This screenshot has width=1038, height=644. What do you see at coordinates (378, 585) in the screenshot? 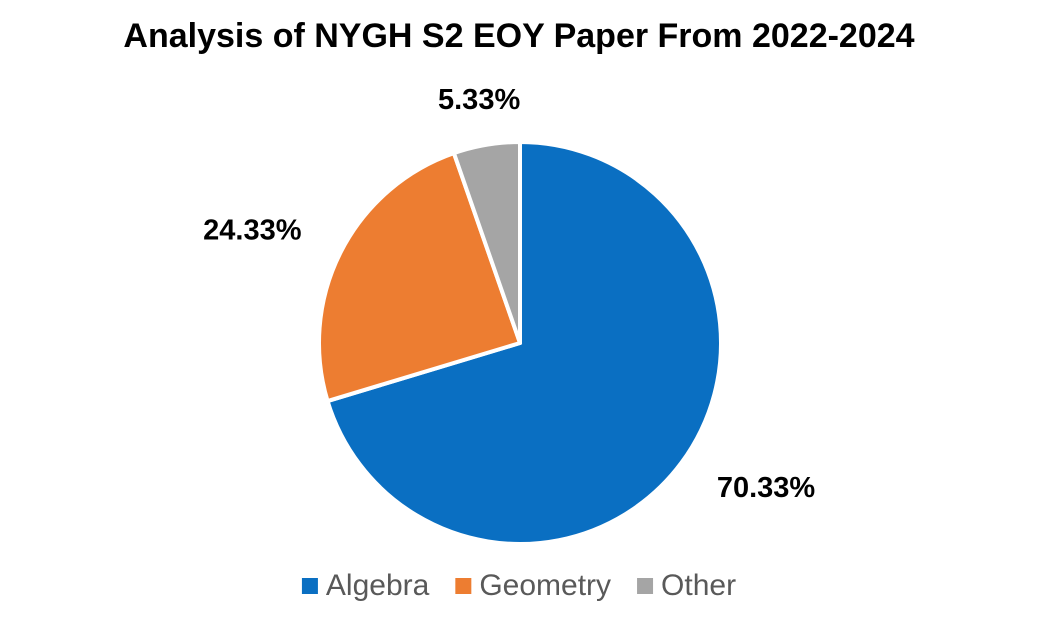
I see `legend-label: Algebra` at bounding box center [378, 585].